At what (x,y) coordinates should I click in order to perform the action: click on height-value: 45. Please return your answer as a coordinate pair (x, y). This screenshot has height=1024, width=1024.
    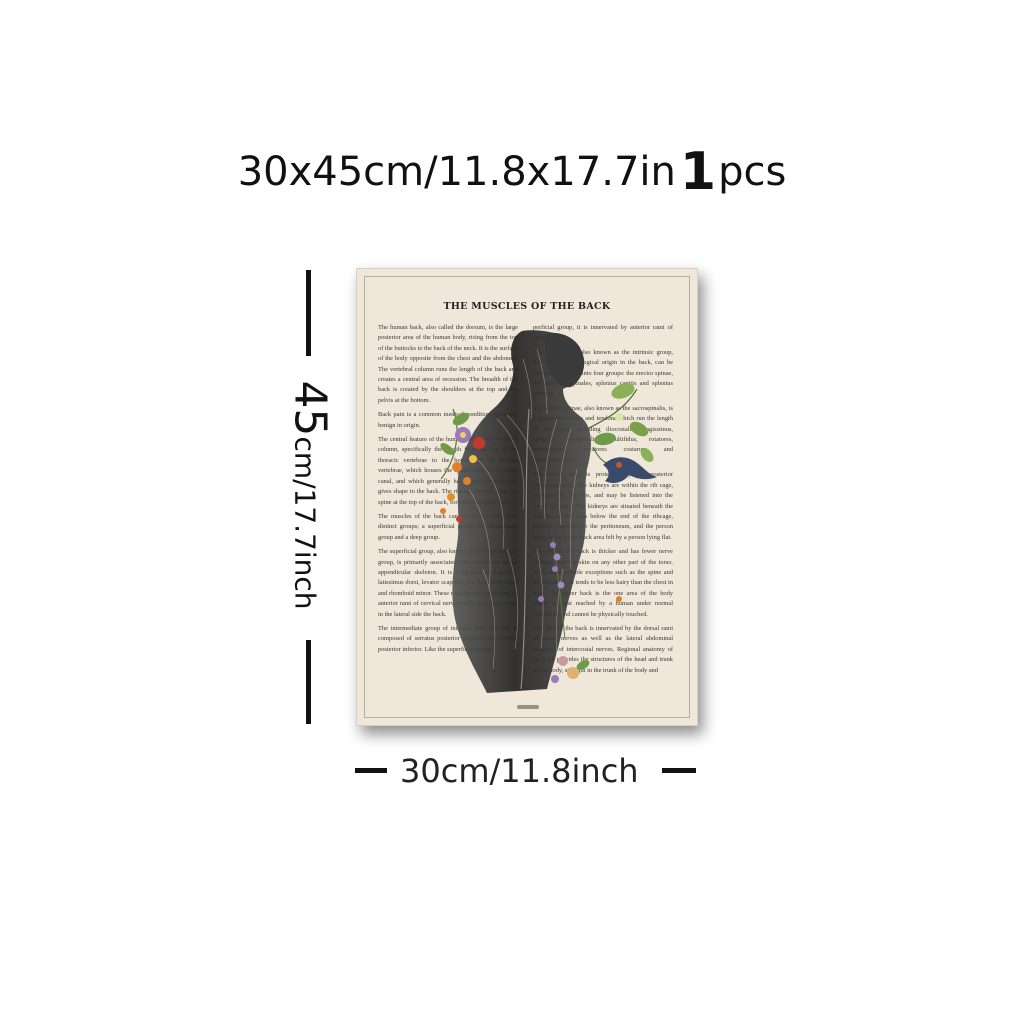
    Looking at the image, I should click on (310, 408).